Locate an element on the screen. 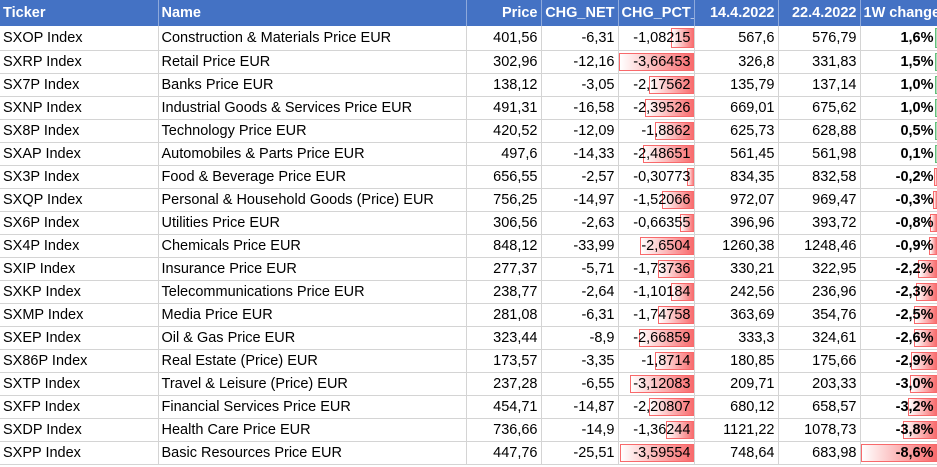  cell-date-2: 628,88 is located at coordinates (819, 131).